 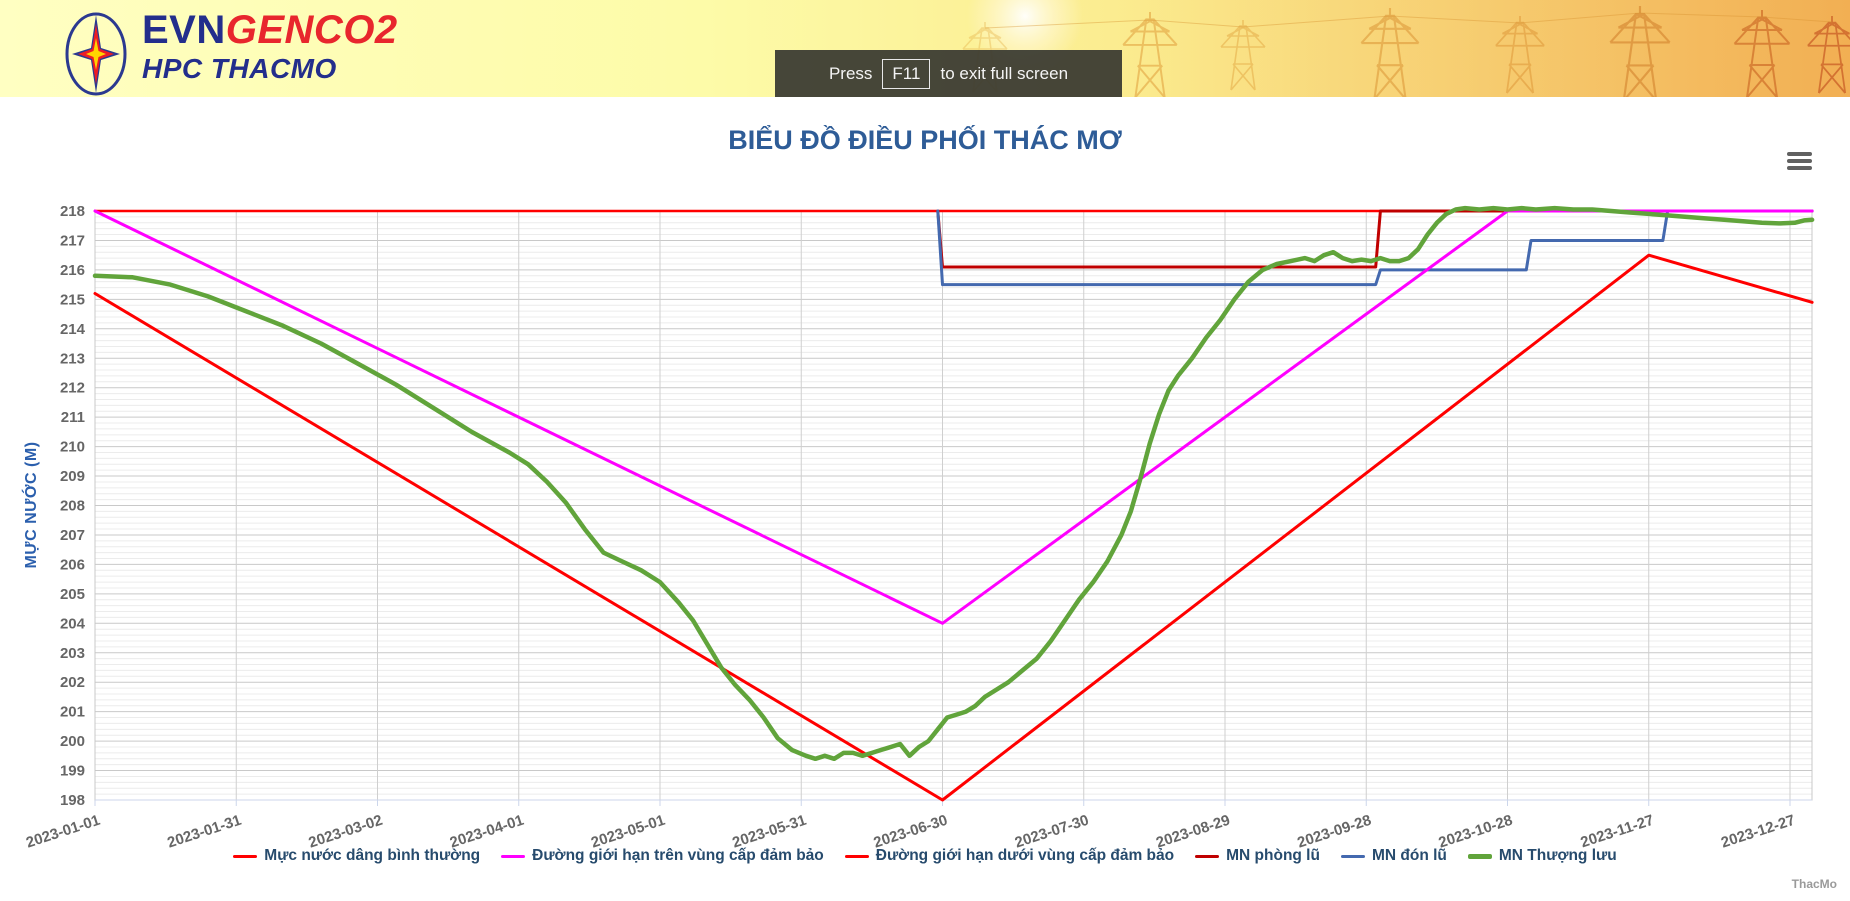 What do you see at coordinates (1004, 73) in the screenshot?
I see `toast-suffix: to exit full screen` at bounding box center [1004, 73].